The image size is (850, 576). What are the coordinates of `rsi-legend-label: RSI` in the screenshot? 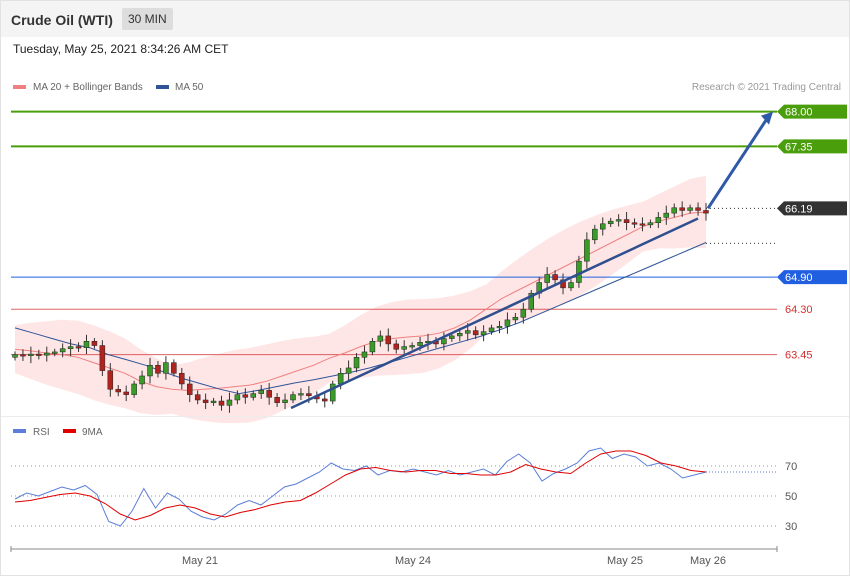 It's located at (41, 432).